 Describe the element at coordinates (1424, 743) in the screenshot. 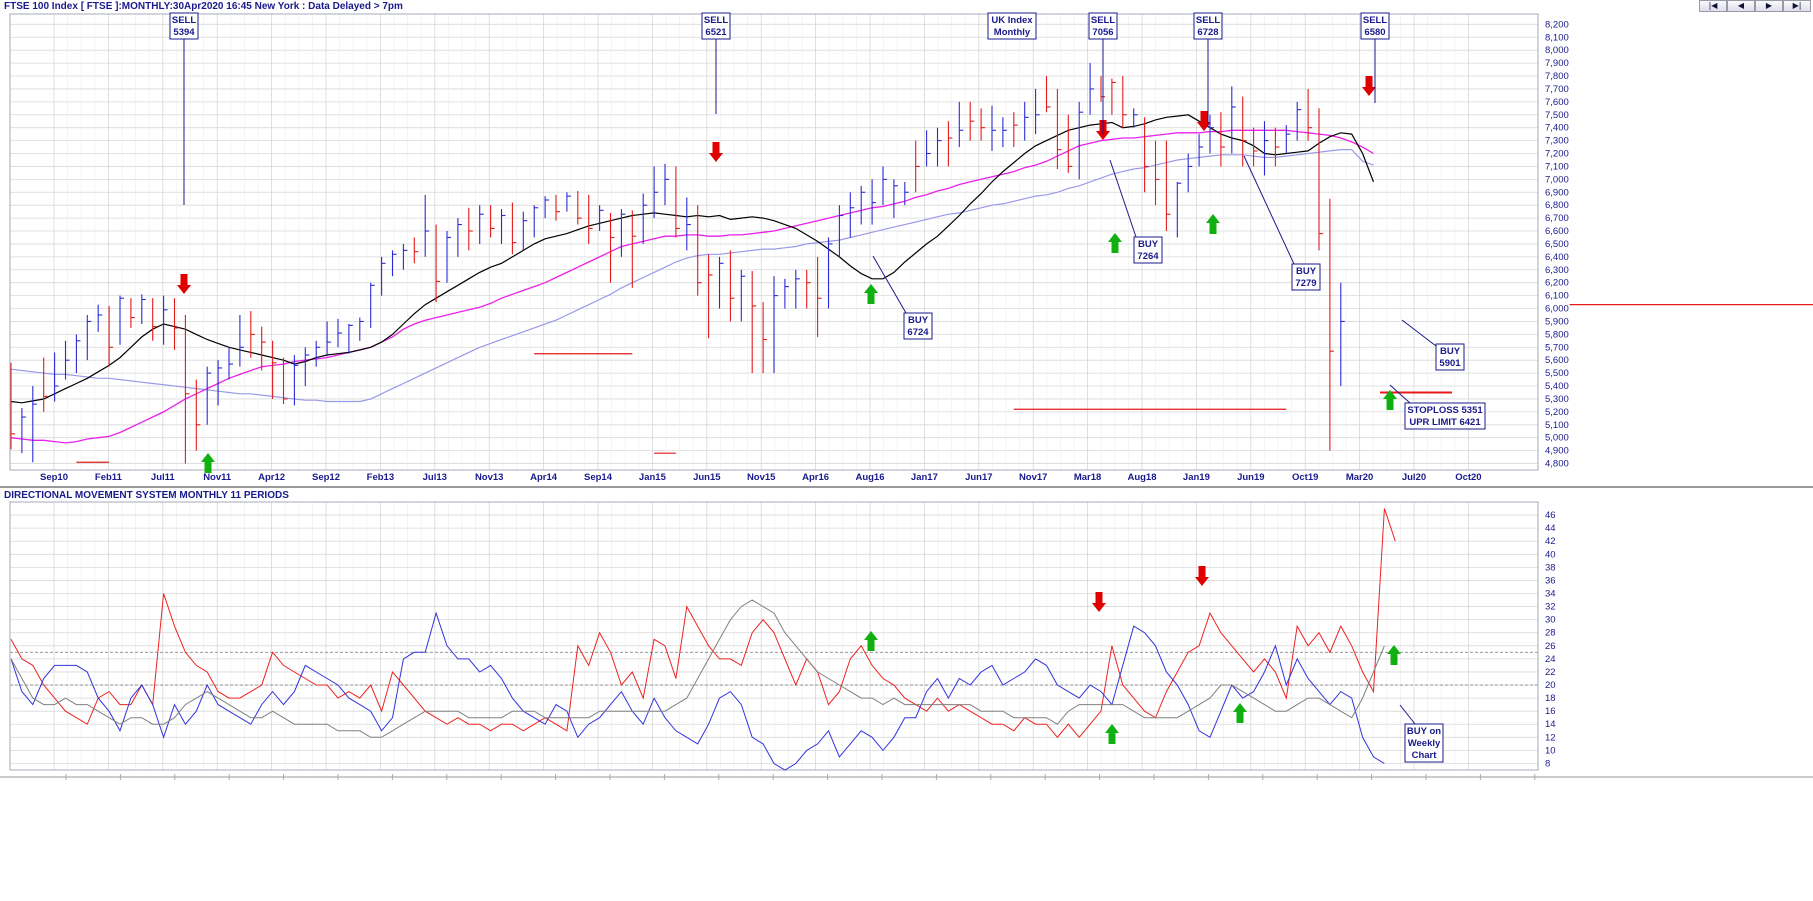

I see `callout-line-2: Weekly` at that location.